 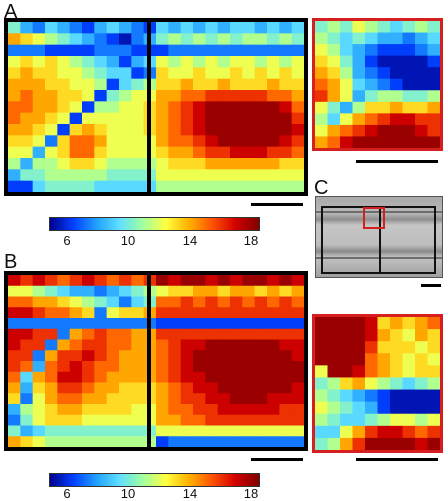 What do you see at coordinates (11, 262) in the screenshot?
I see `panel-label-b: B` at bounding box center [11, 262].